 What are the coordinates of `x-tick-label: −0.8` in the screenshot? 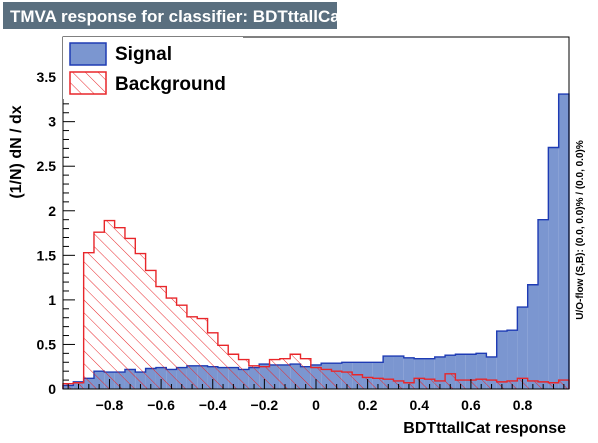 It's located at (110, 405).